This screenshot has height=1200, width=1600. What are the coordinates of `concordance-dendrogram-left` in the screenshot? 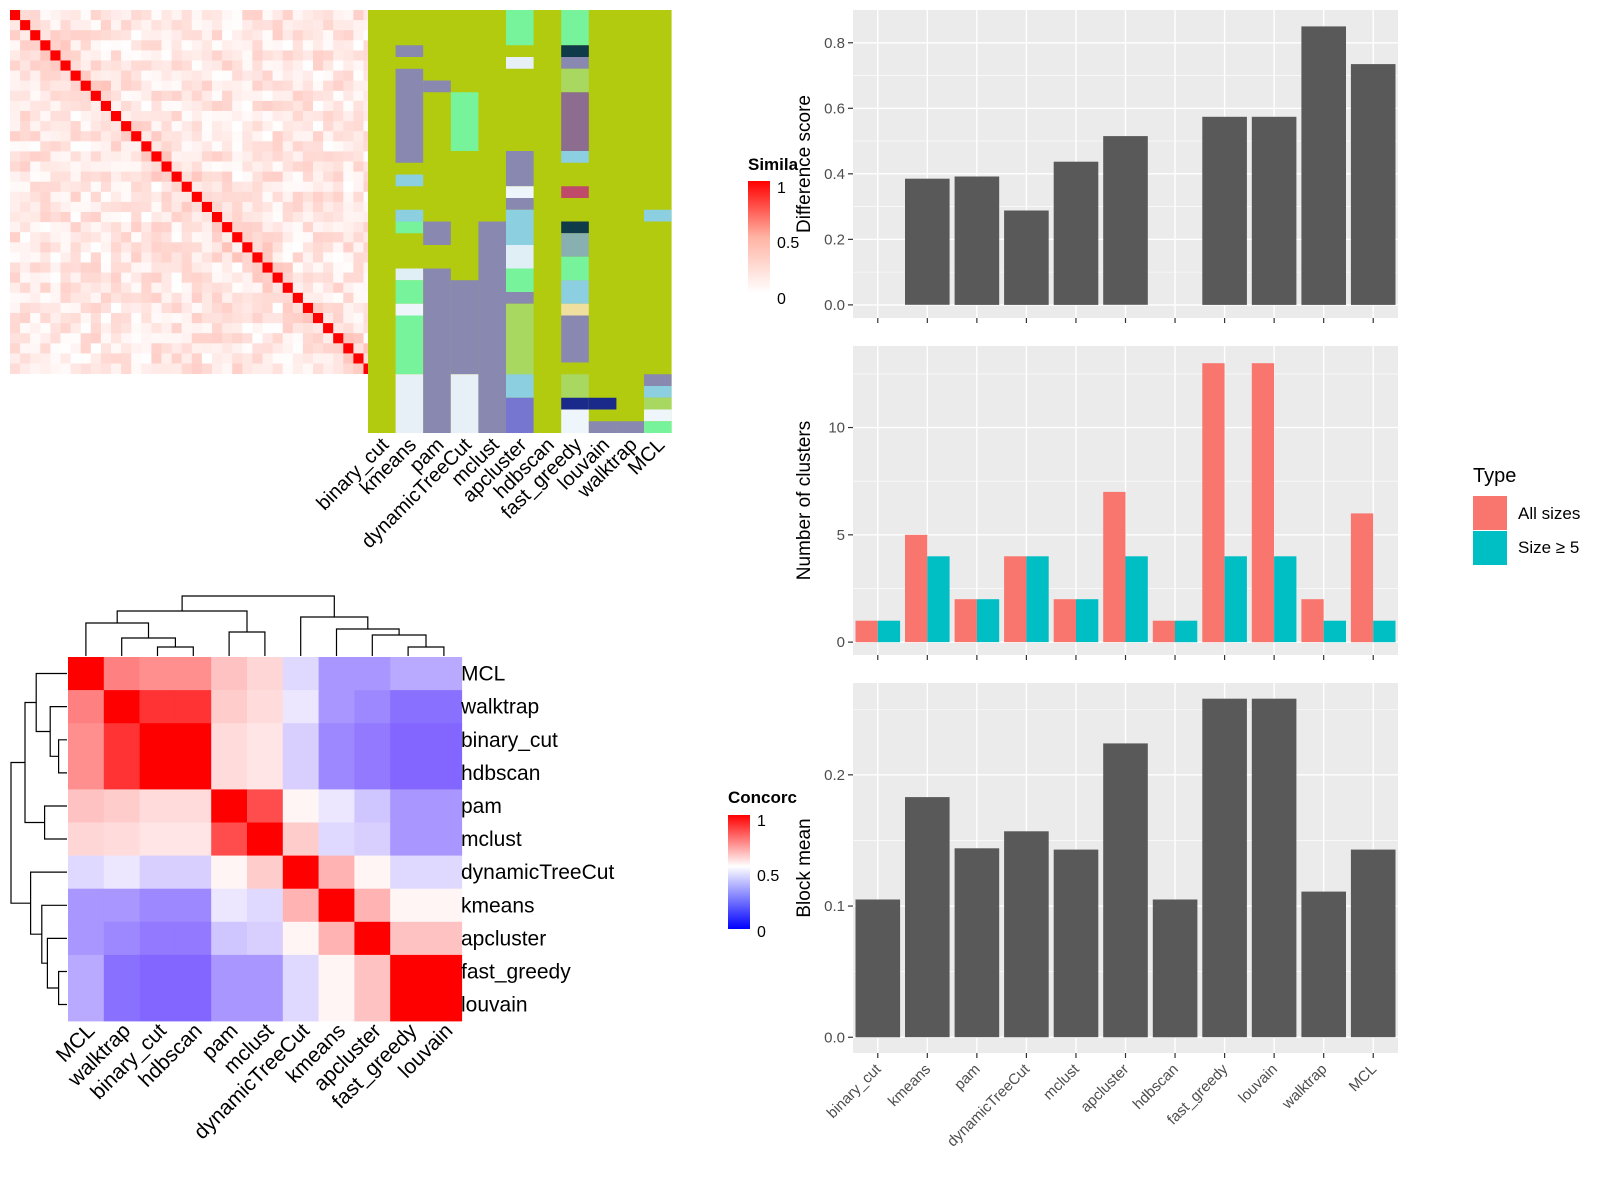 It's located at (38, 839).